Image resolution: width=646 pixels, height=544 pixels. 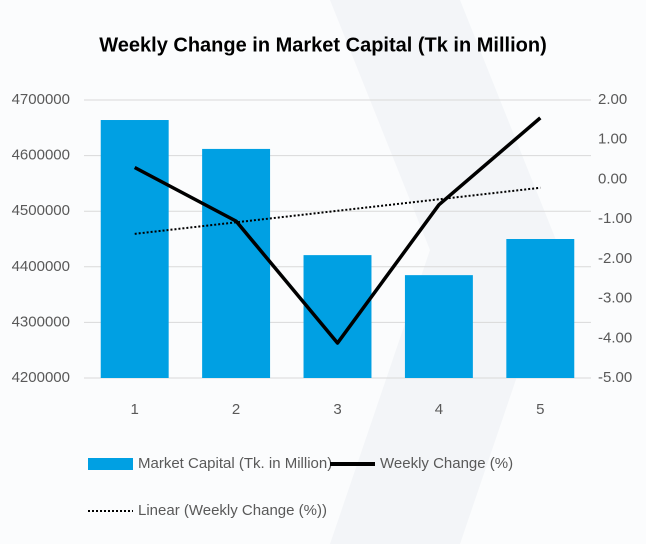 I want to click on y2-tick-label: -1.00, so click(x=615, y=218).